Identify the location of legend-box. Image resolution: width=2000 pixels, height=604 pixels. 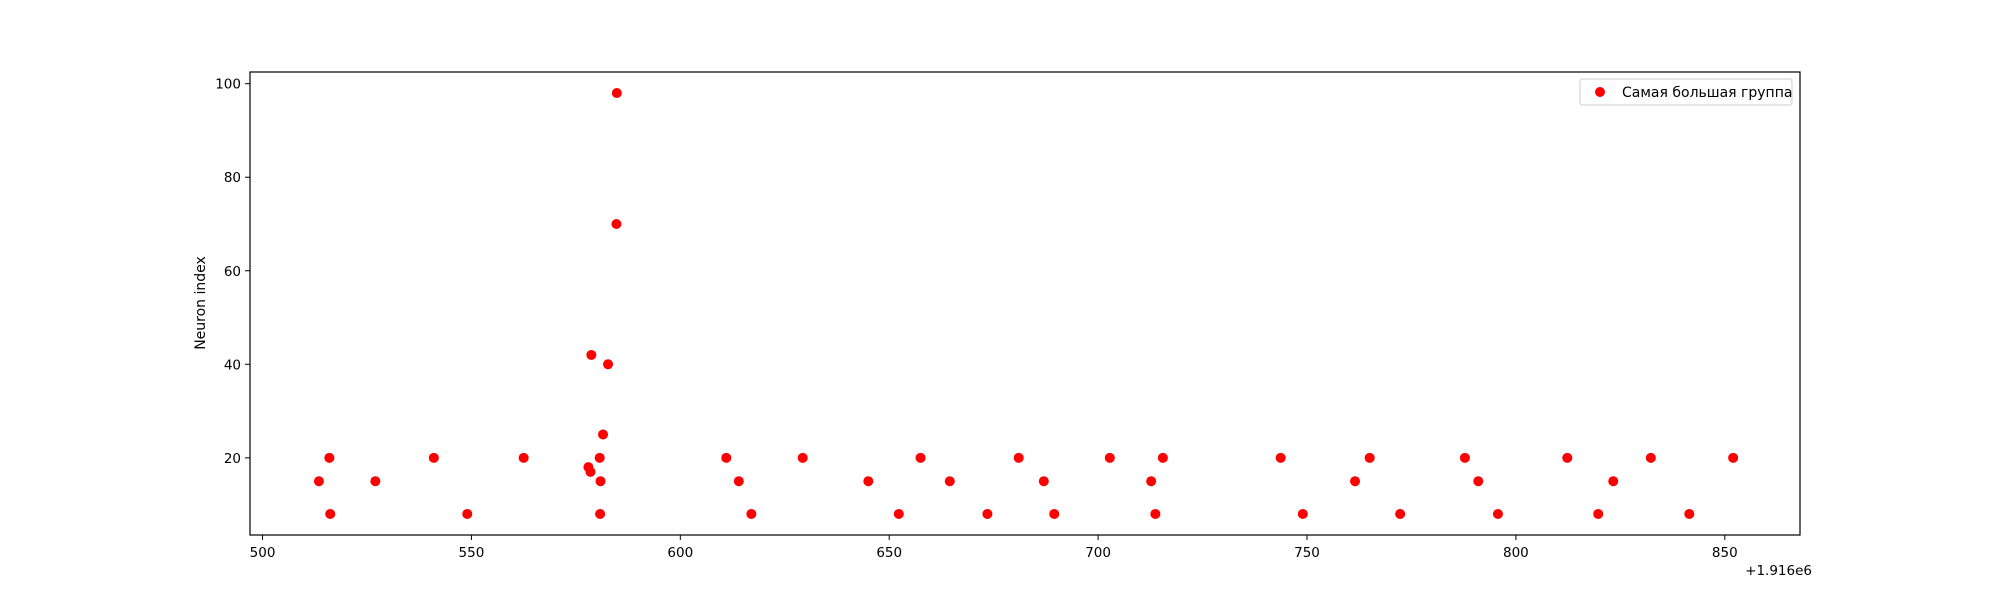
(1686, 92).